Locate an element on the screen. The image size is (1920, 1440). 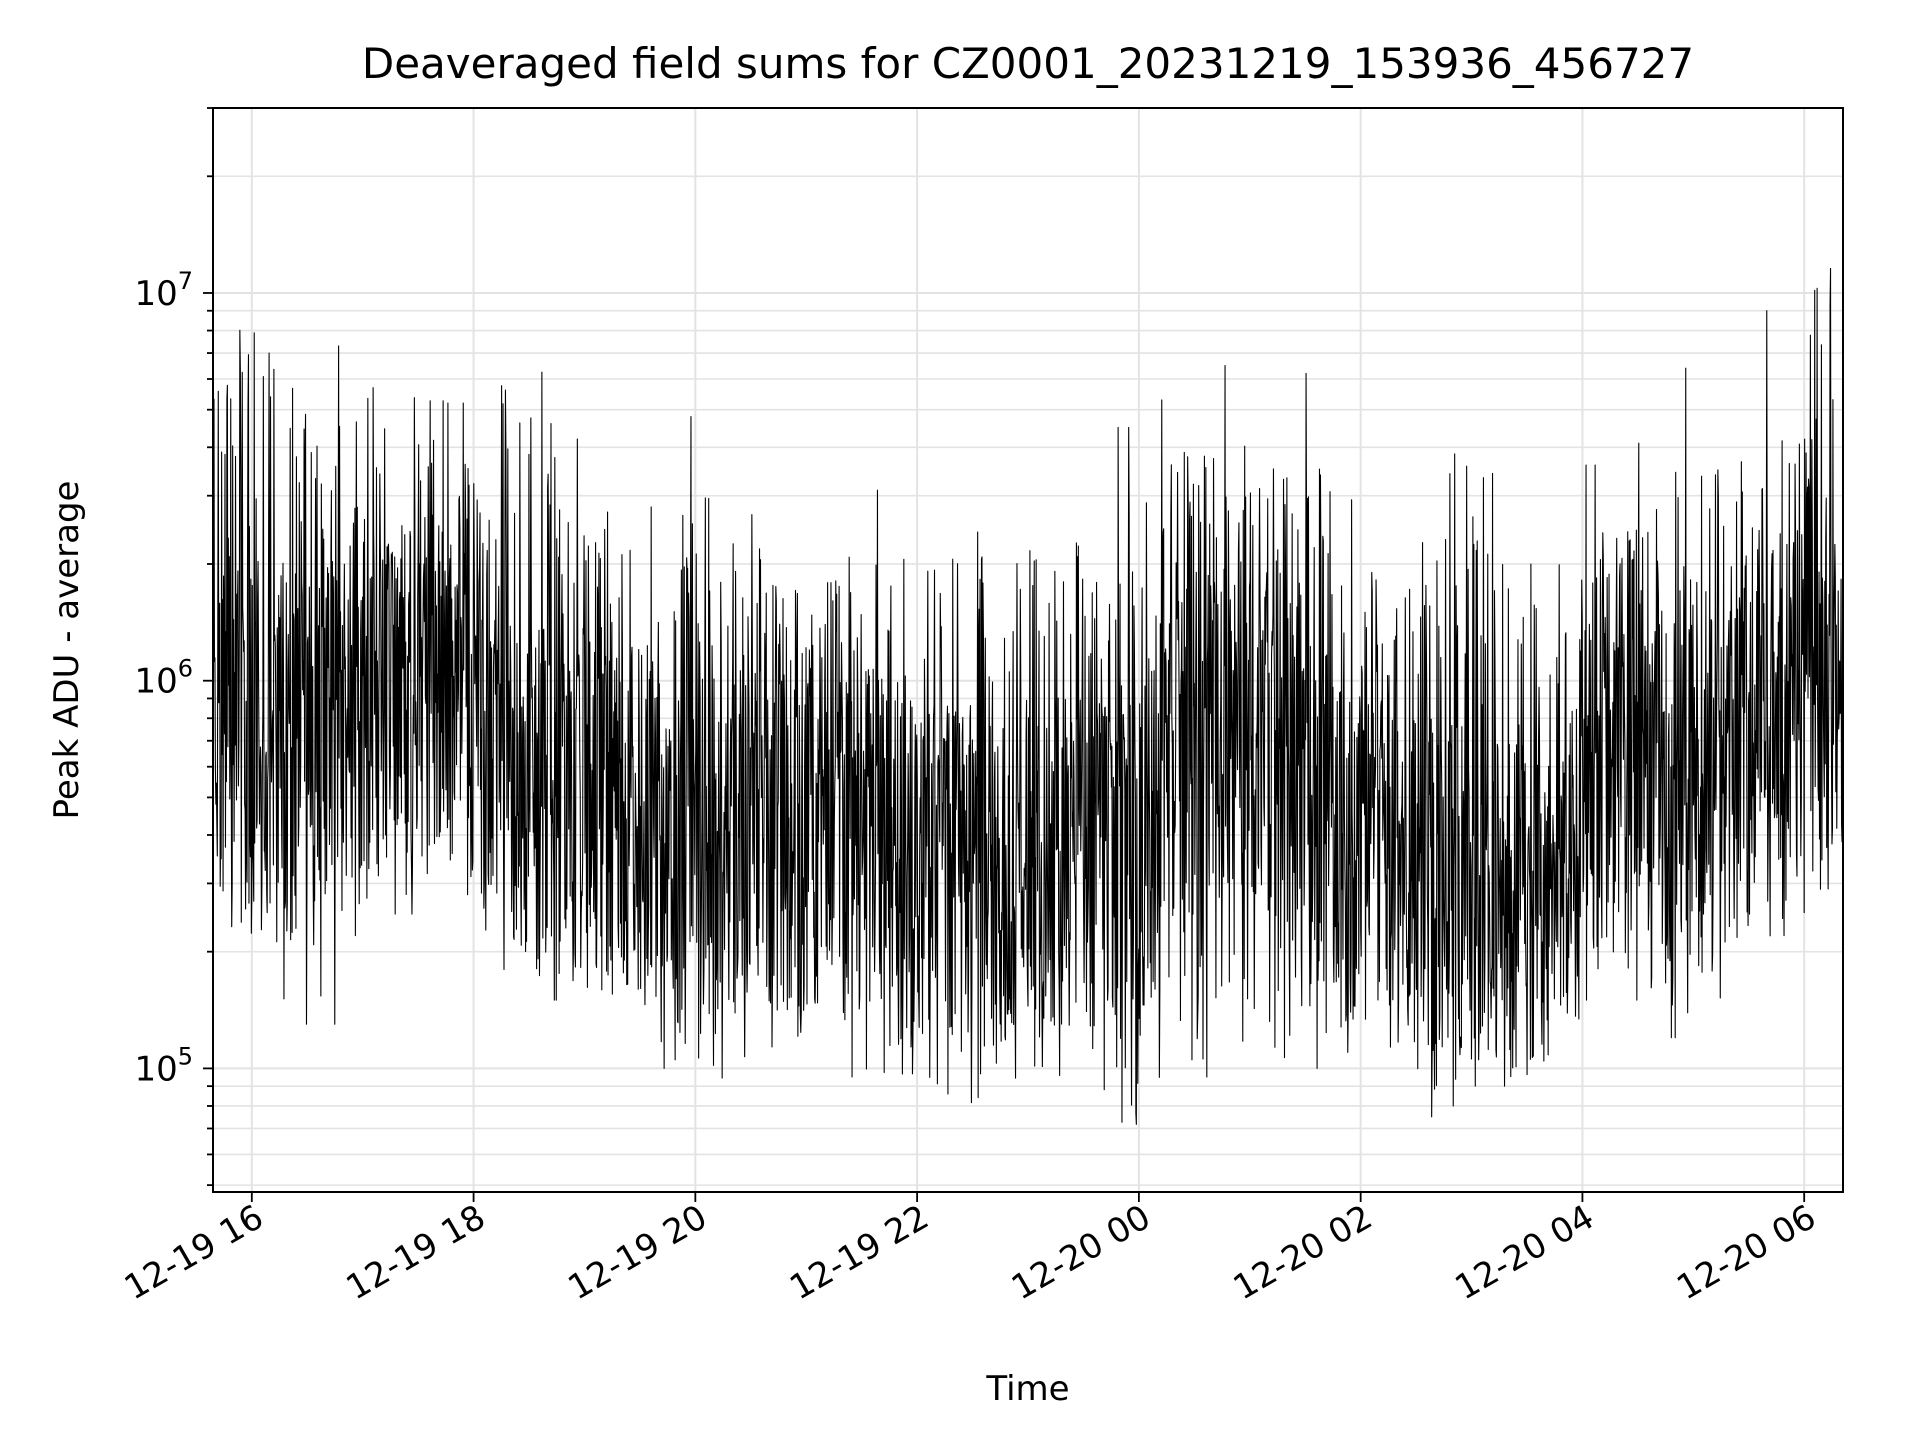
y-tick-label: 10⁶ is located at coordinates (163, 678).